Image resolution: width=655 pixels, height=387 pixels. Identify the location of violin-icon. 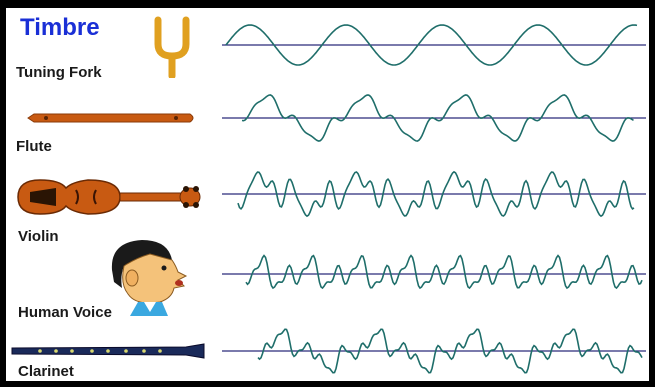
(109, 197).